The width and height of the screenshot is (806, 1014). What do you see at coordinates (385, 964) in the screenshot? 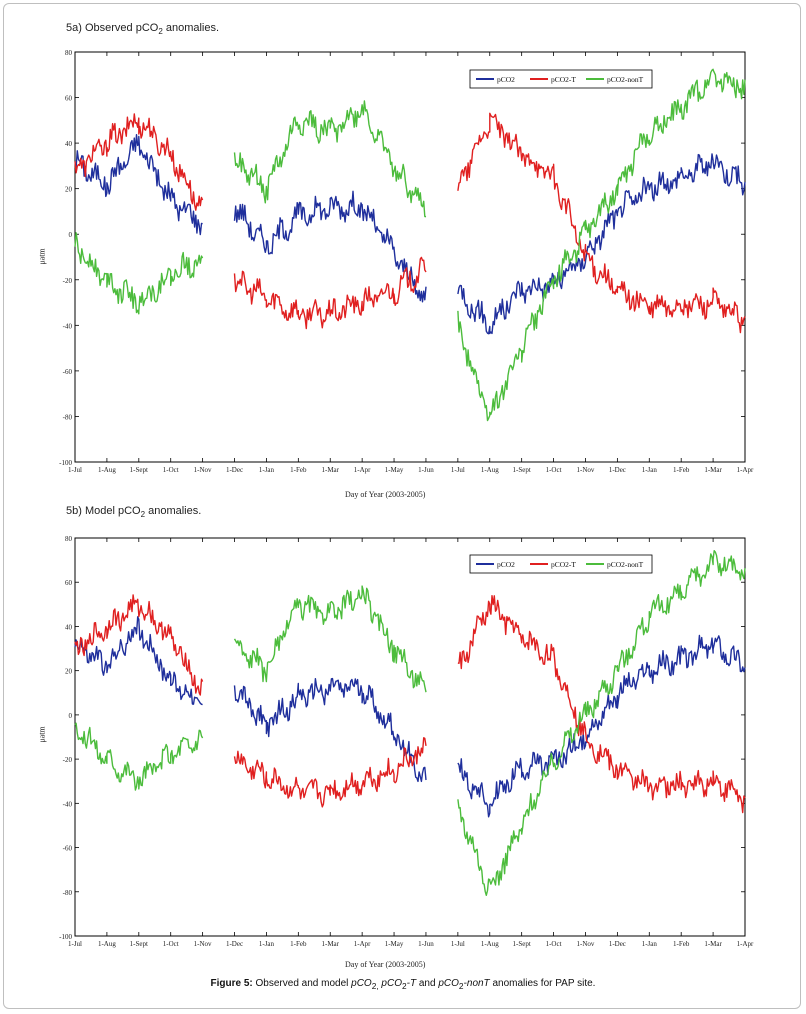
I see `panel-b-xlabel: Day of Year (2003-2005)` at bounding box center [385, 964].